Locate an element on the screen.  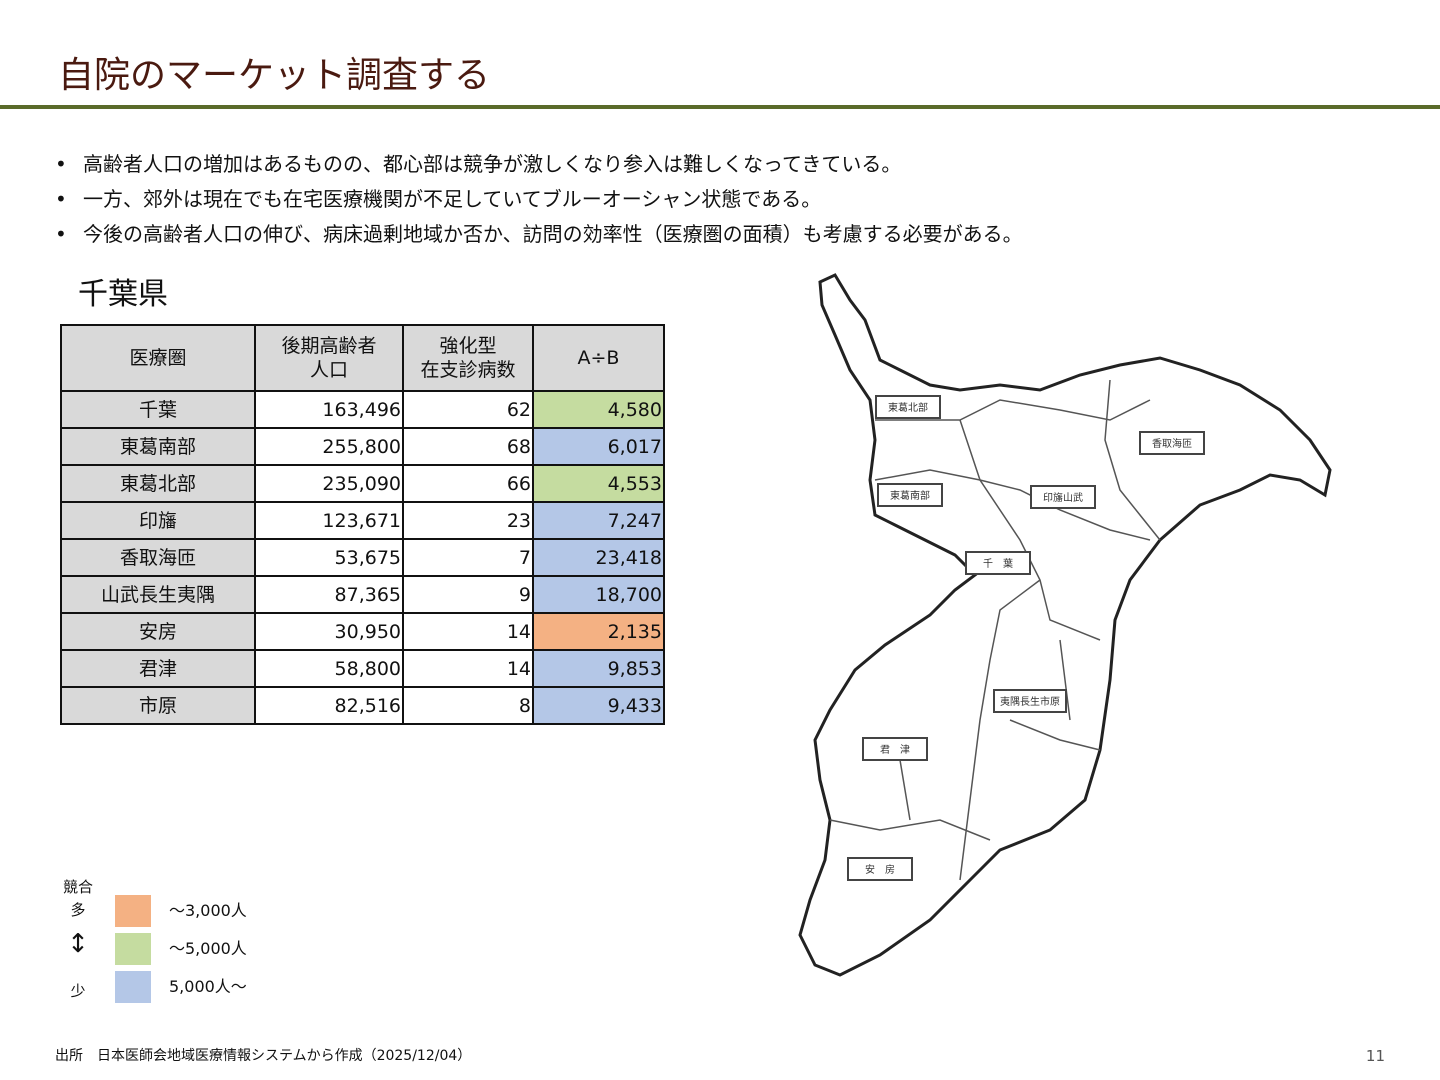
area-cell: 印旛 is located at coordinates (158, 520).